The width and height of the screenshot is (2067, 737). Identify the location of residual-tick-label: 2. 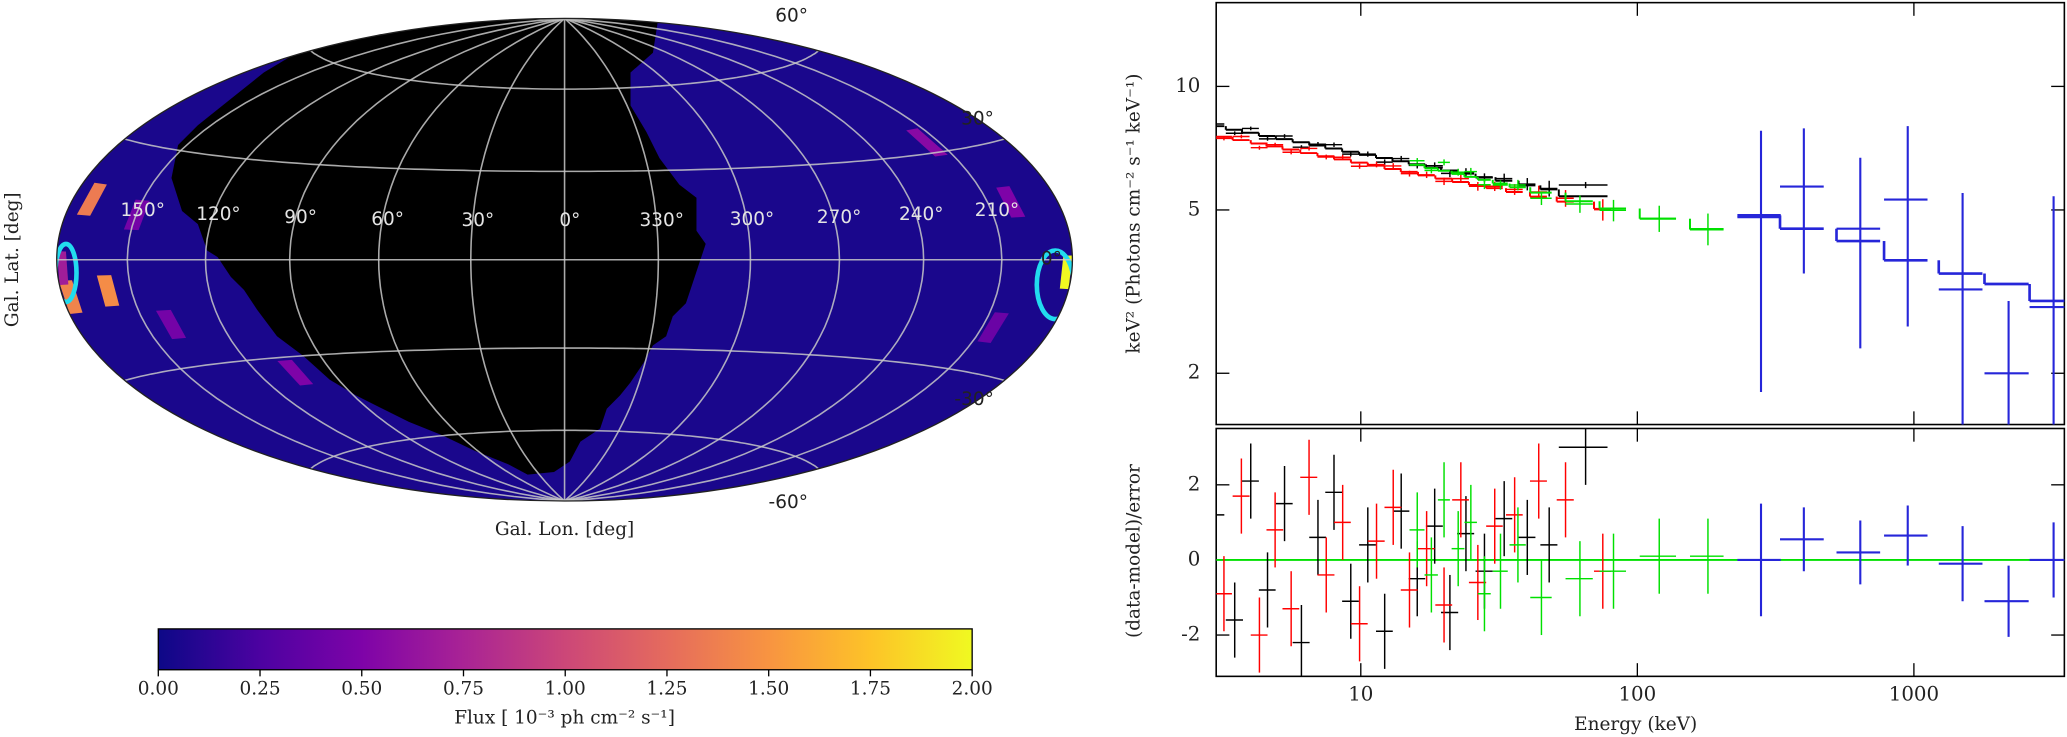
(1194, 483).